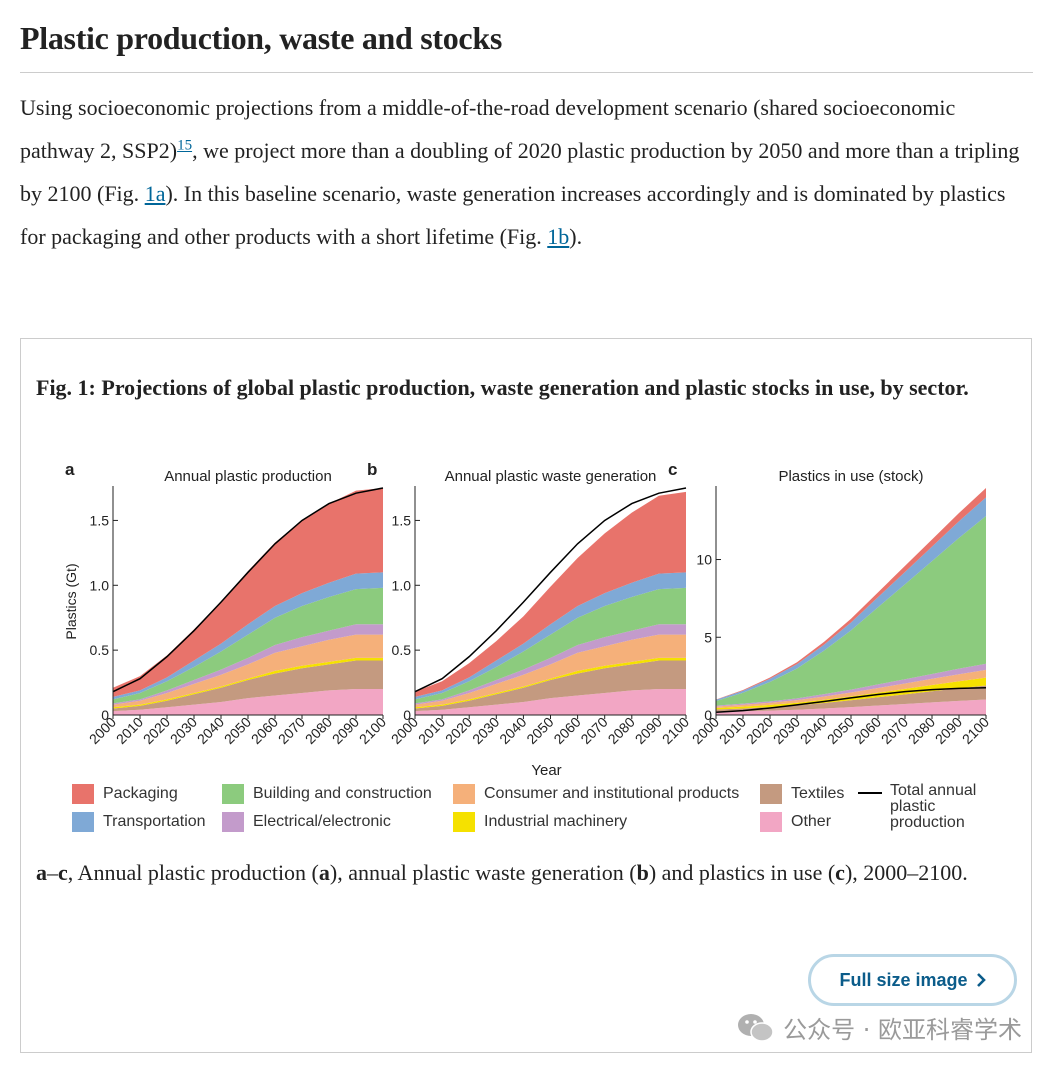 The height and width of the screenshot is (1070, 1056). I want to click on watermark: 公众号 · 欧亚科睿学术, so click(879, 1027).